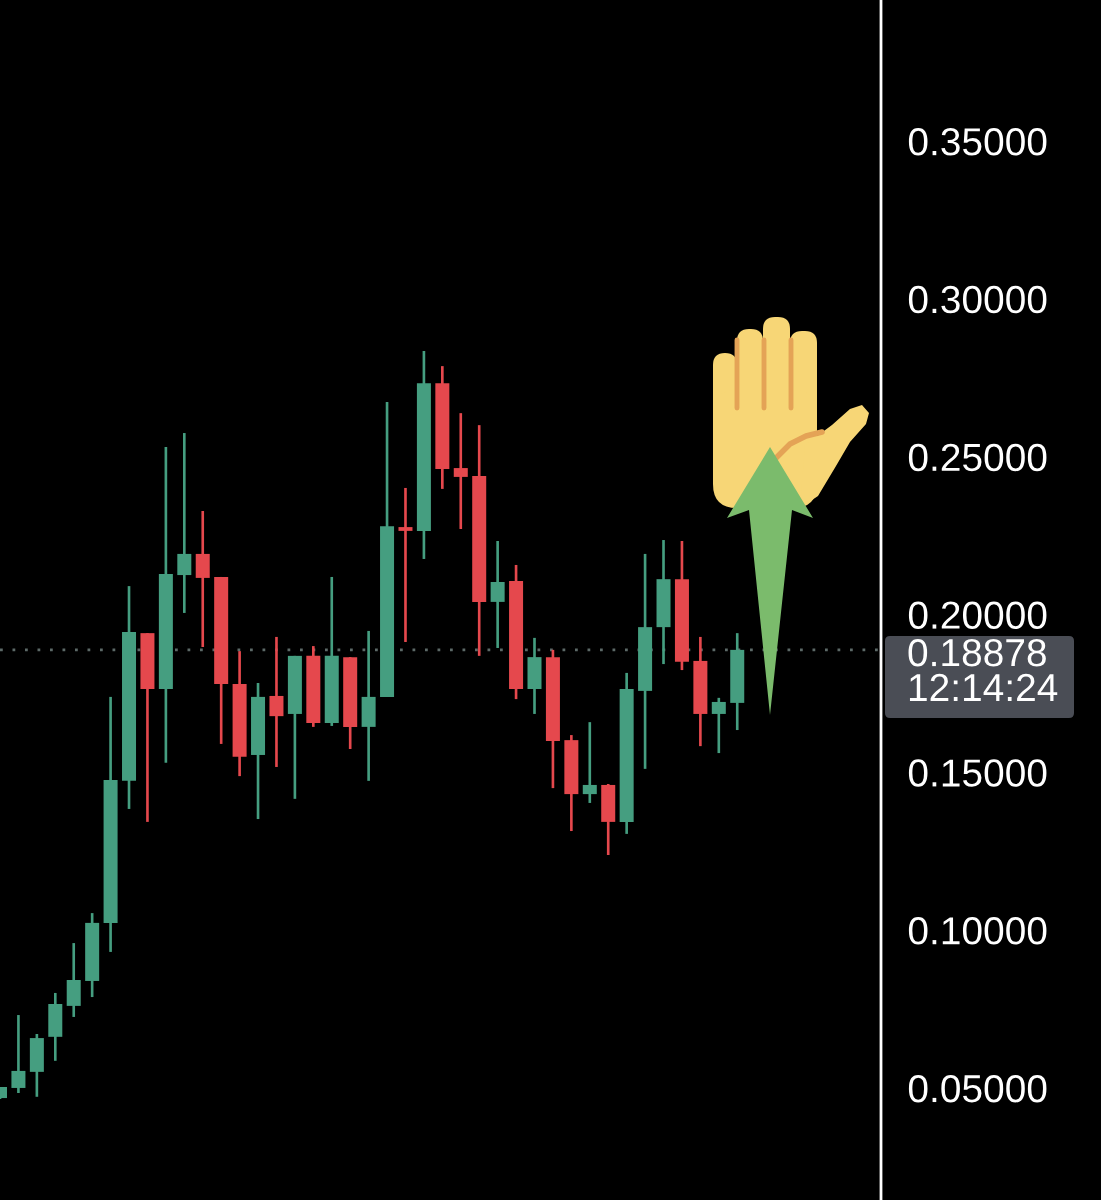 The image size is (1101, 1200). Describe the element at coordinates (977, 299) in the screenshot. I see `y-tick-label: 0.30000` at that location.